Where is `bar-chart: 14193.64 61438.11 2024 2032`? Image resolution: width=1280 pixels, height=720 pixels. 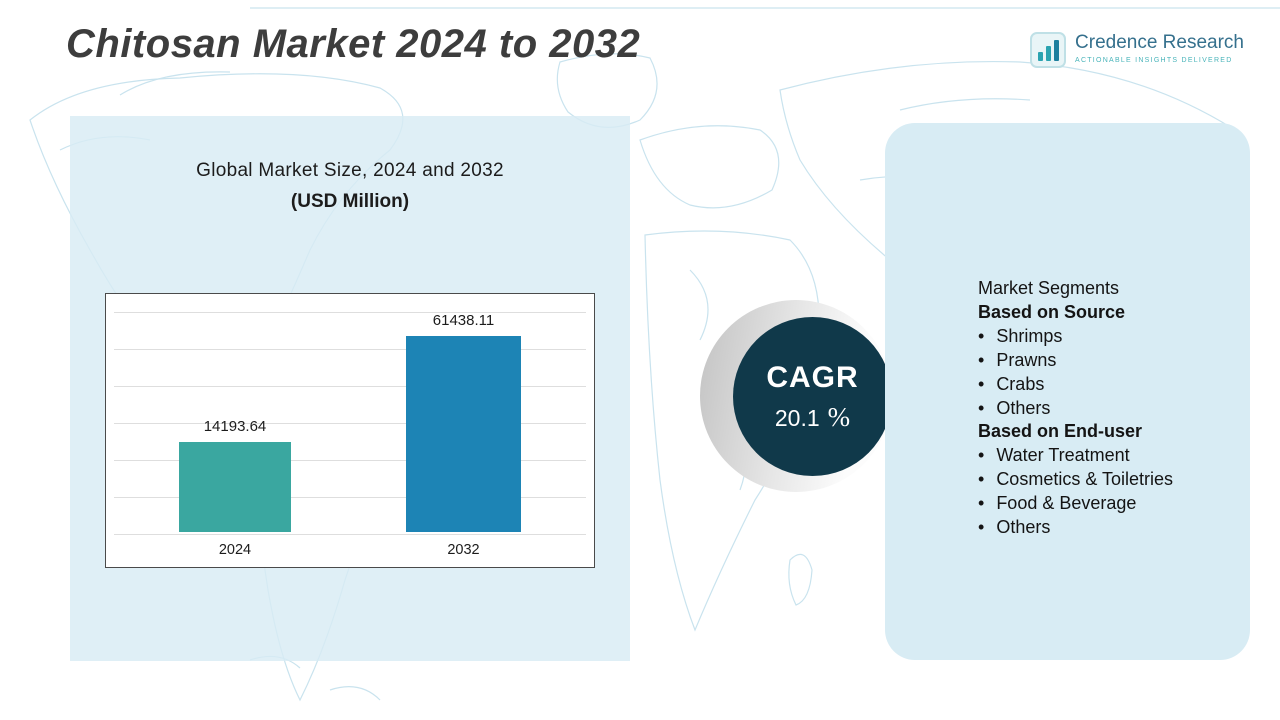 bar-chart: 14193.64 61438.11 2024 2032 is located at coordinates (350, 430).